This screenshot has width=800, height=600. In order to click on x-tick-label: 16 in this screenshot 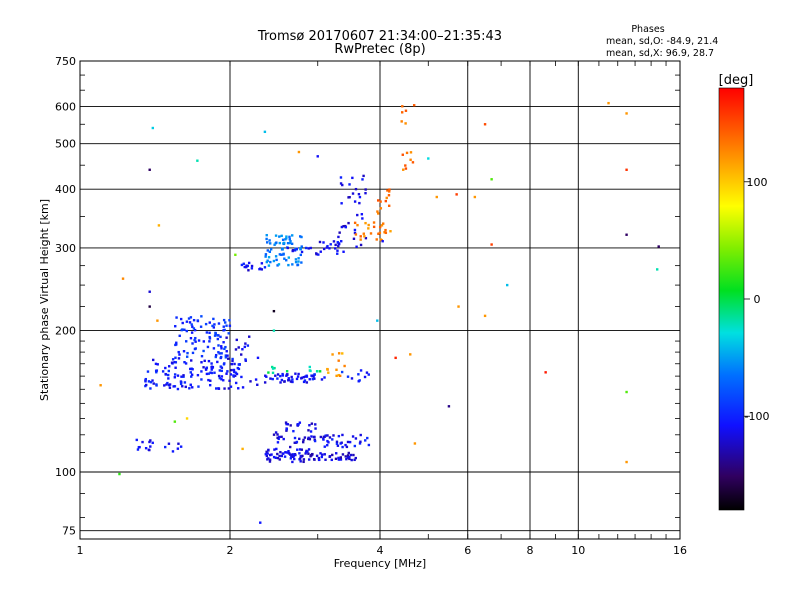, I will do `click(680, 550)`.